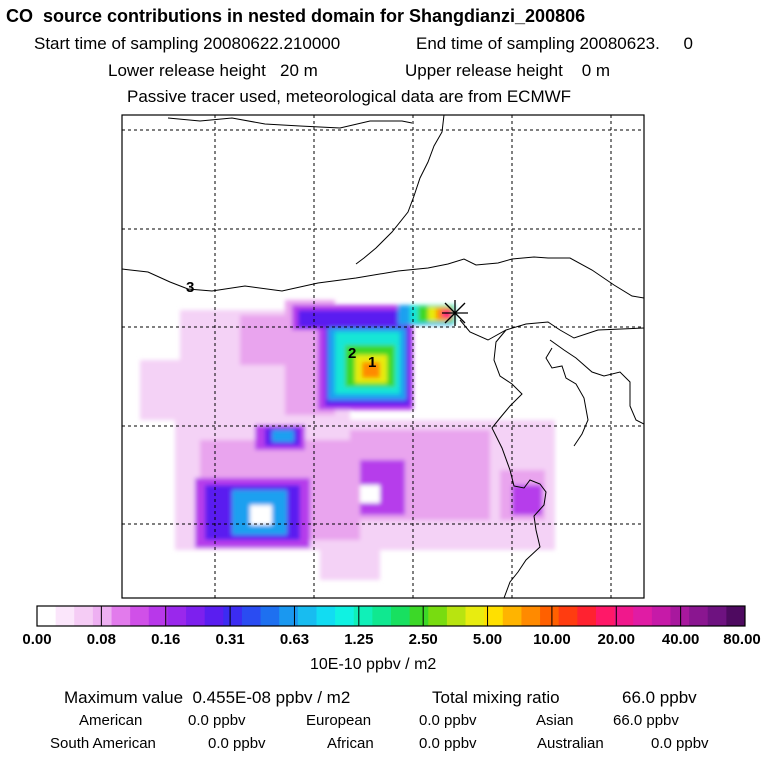 Image resolution: width=768 pixels, height=768 pixels. I want to click on colorbar-tick-label: 0.00, so click(37, 639).